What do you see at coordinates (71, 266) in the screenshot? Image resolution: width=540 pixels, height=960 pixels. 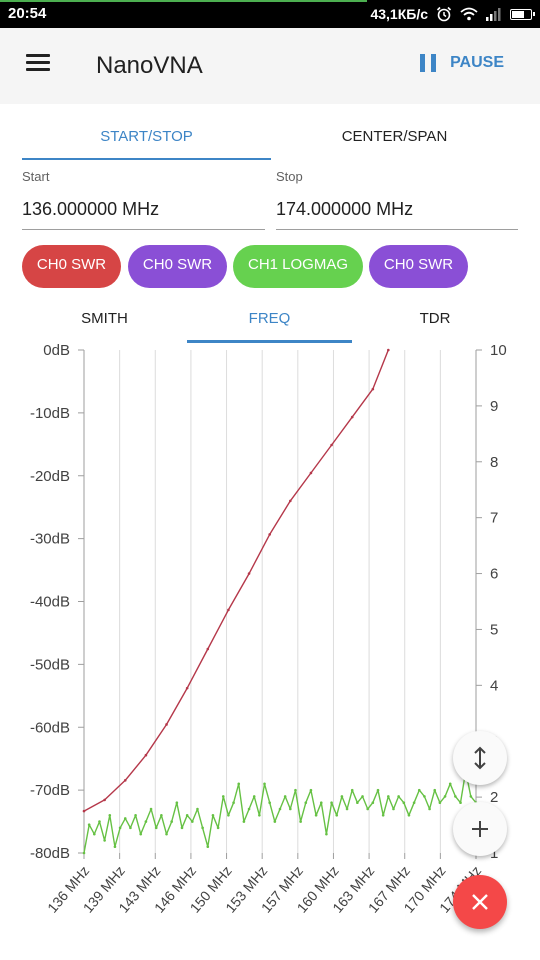 I see `trace-chip-ch0-swr: CH0 SWR` at bounding box center [71, 266].